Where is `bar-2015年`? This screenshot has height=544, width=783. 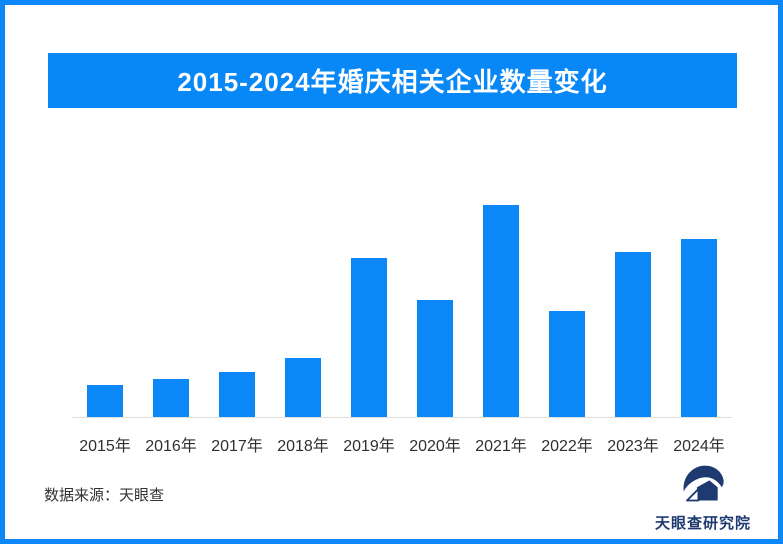 bar-2015年 is located at coordinates (105, 401).